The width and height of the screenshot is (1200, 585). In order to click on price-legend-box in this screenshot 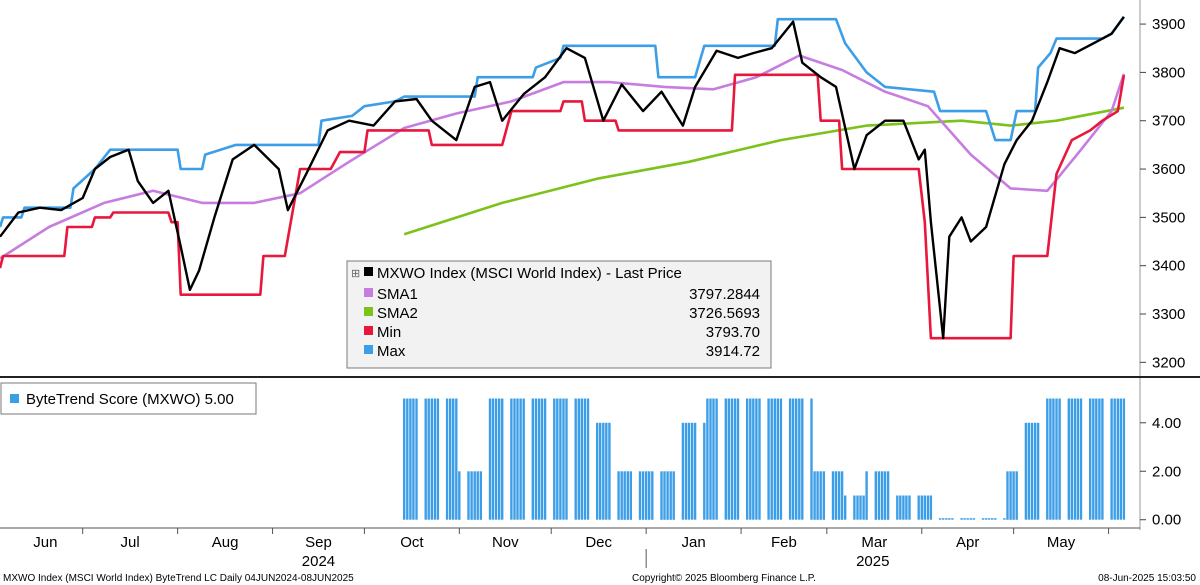, I will do `click(559, 314)`.